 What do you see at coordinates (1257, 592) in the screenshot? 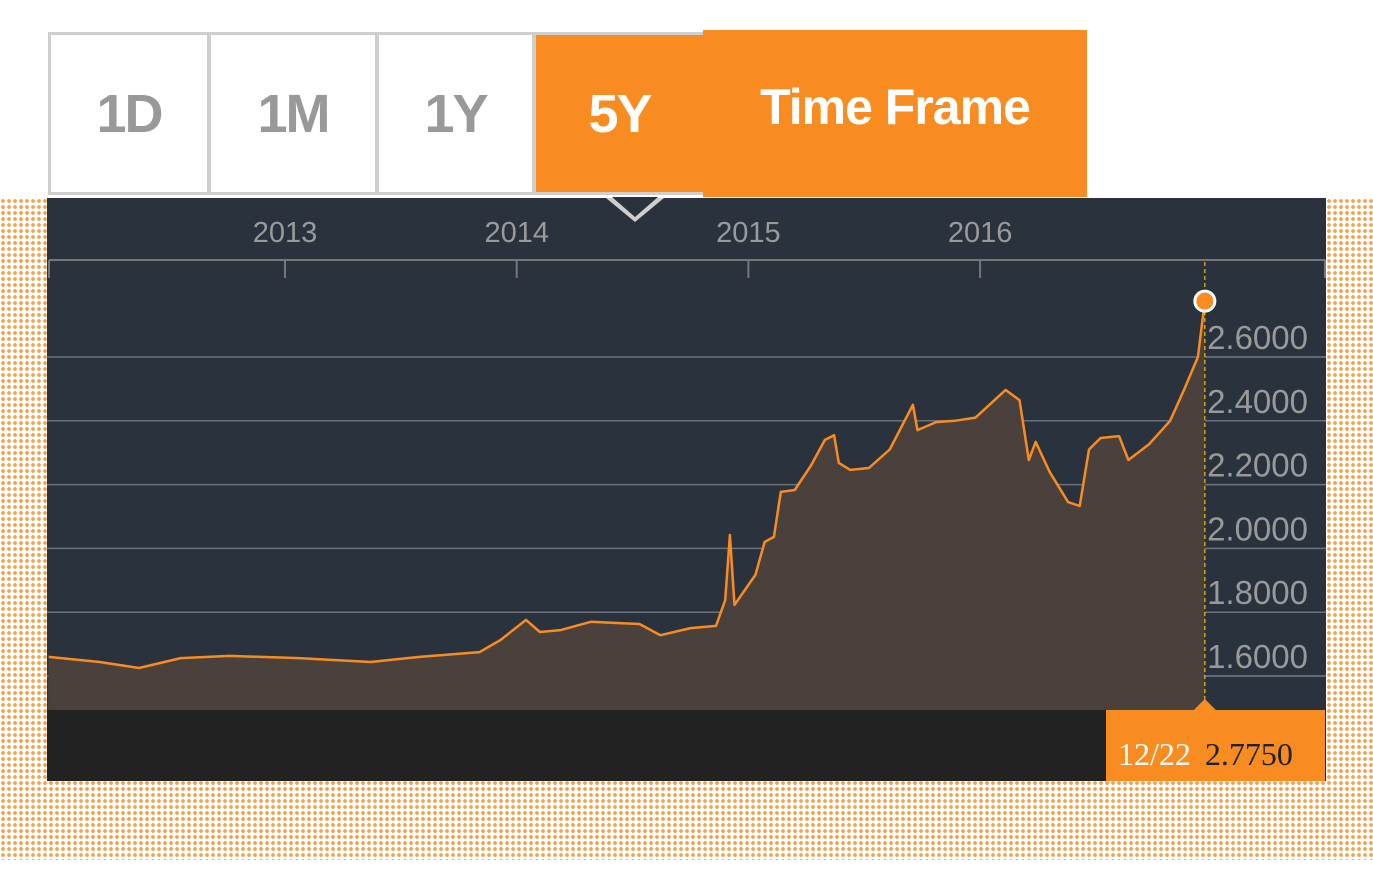
I see `y-tick-label: 1.8000` at bounding box center [1257, 592].